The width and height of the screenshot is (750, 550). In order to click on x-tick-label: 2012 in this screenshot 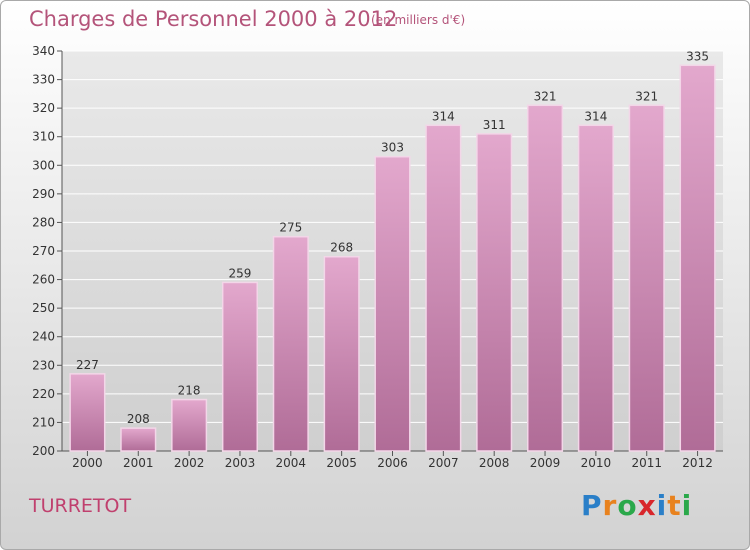, I will do `click(697, 463)`.